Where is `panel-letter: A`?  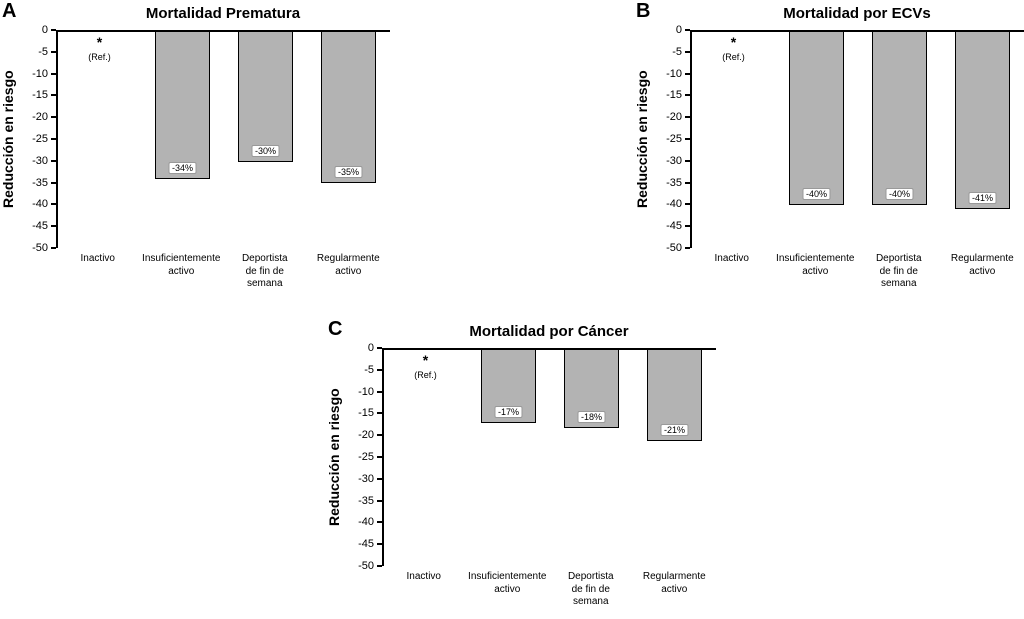 panel-letter: A is located at coordinates (9, 11).